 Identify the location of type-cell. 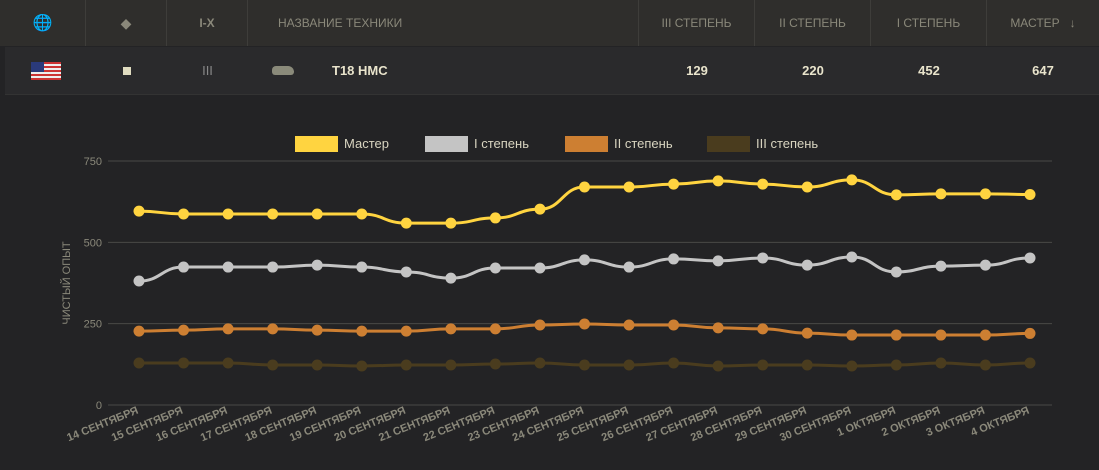
(126, 70).